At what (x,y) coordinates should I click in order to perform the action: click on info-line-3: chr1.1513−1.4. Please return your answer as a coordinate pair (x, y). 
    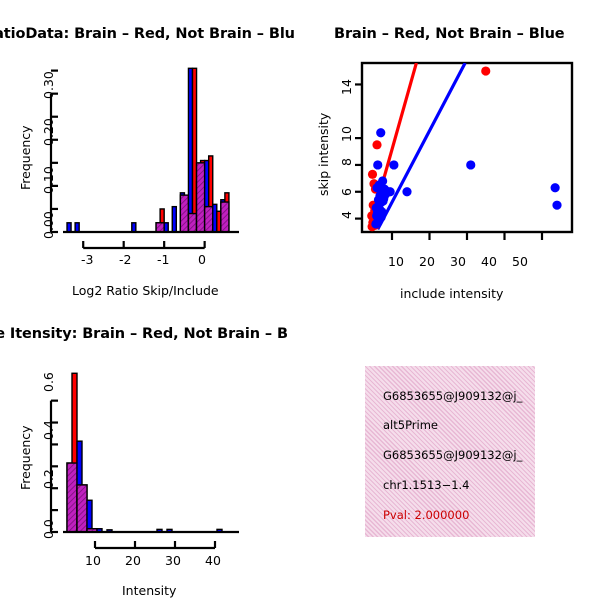
    Looking at the image, I should click on (426, 485).